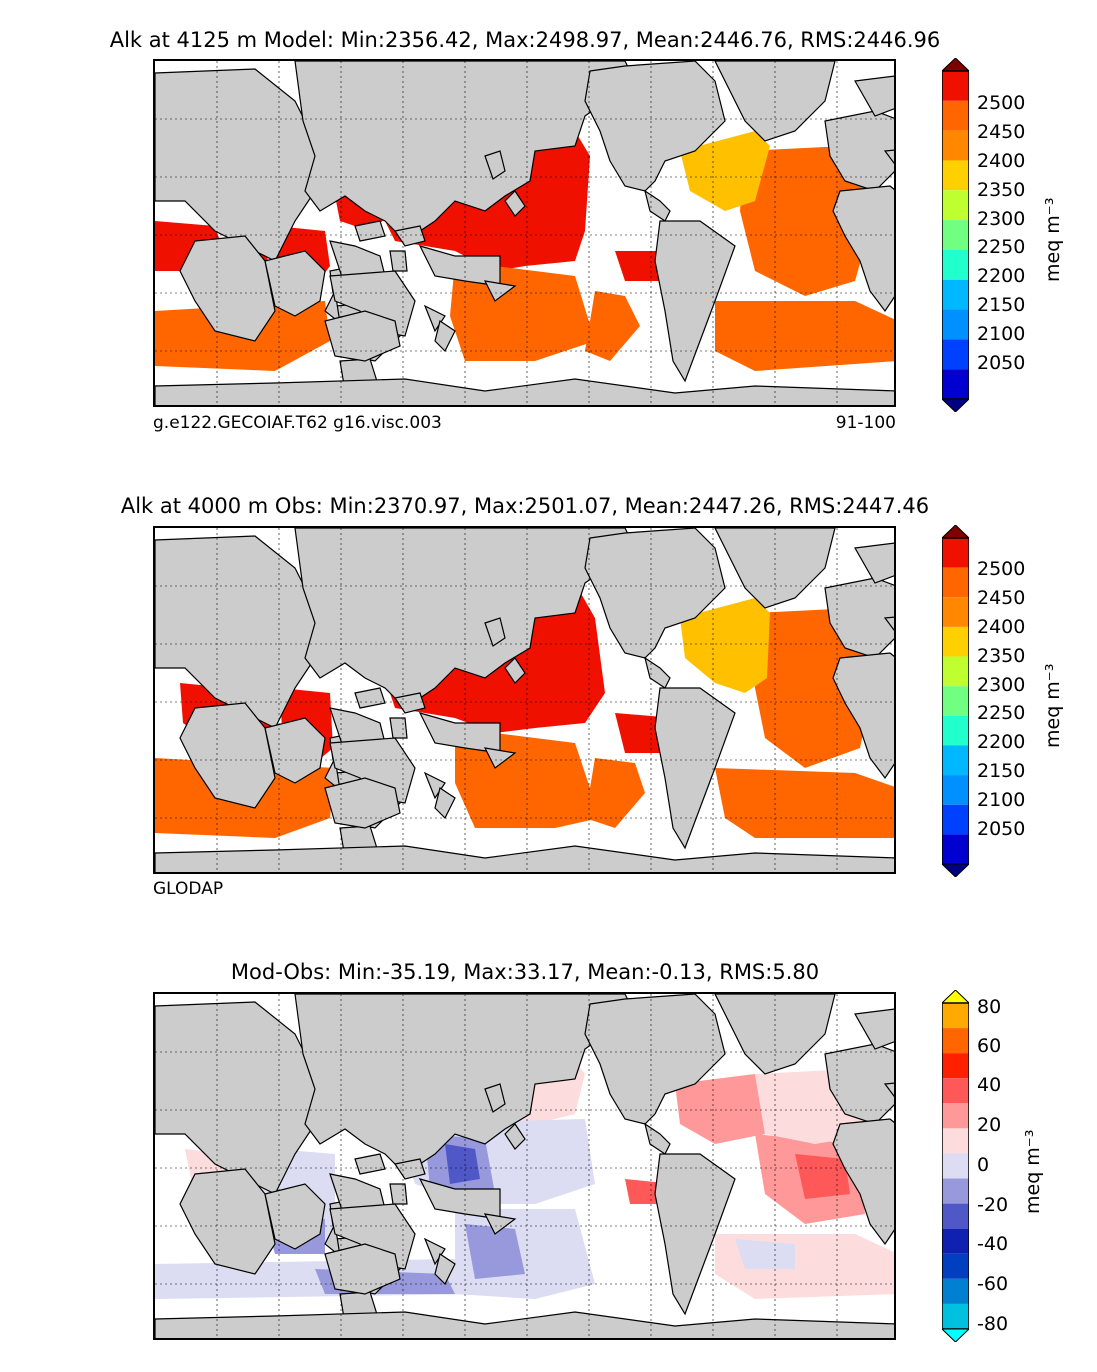 The width and height of the screenshot is (1097, 1372). Describe the element at coordinates (804, 336) in the screenshot. I see `panel1-region-south-atlantic` at that location.